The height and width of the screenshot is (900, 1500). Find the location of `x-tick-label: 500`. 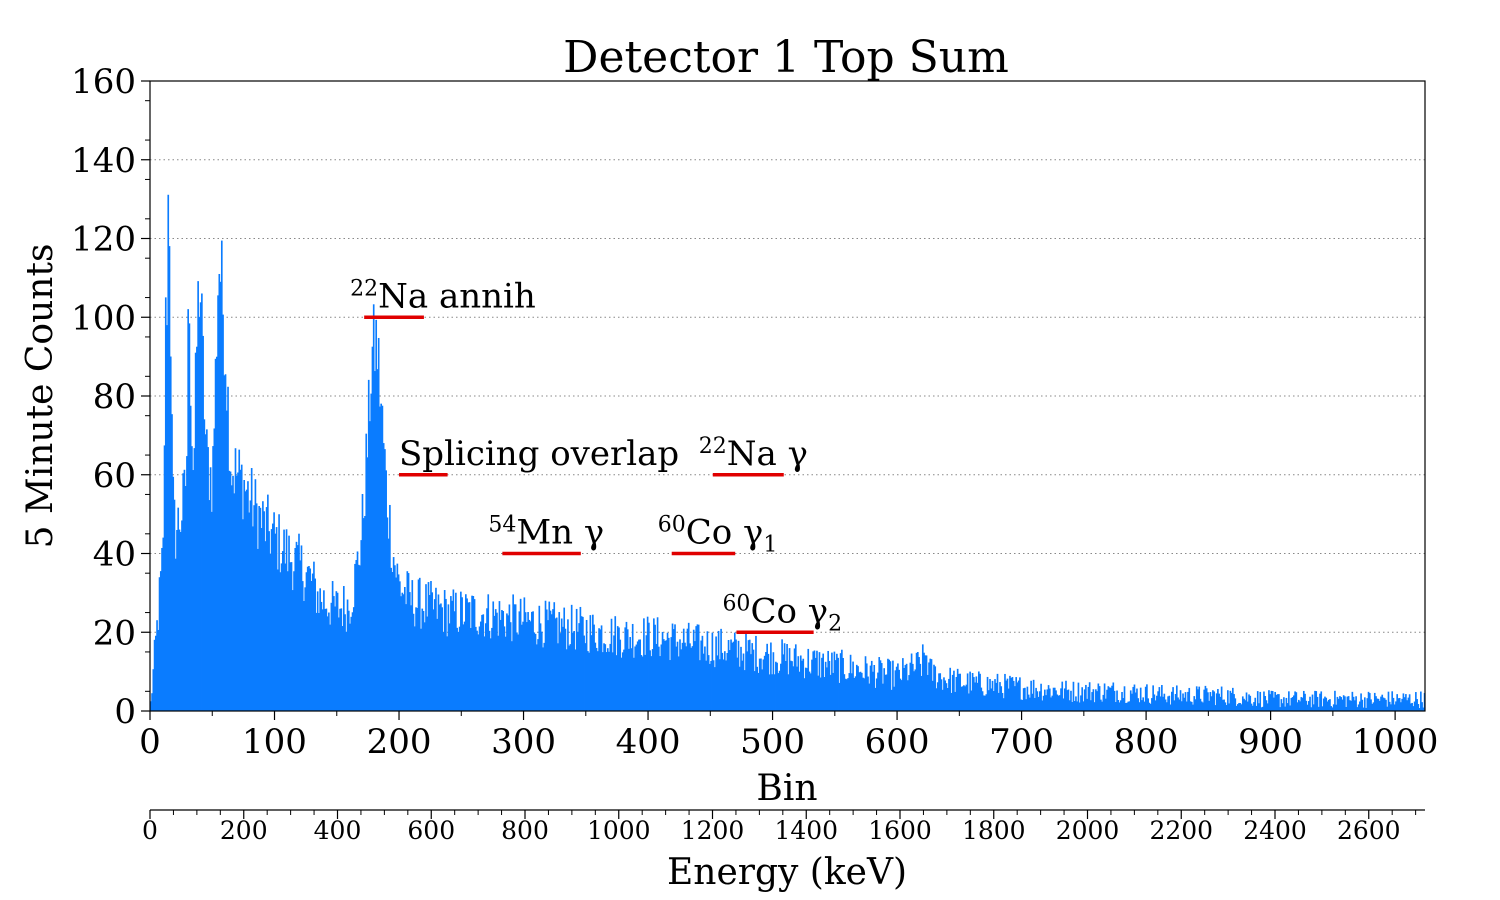

x-tick-label: 500 is located at coordinates (772, 742).